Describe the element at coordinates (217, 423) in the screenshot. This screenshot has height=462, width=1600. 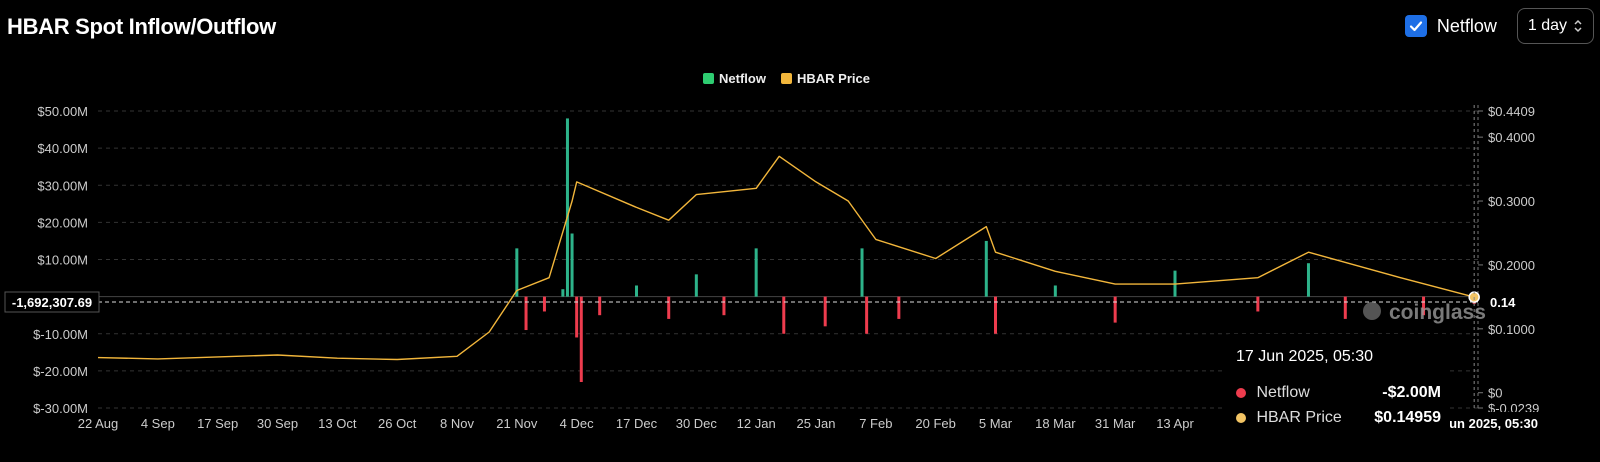
I see `x-tick-label: 17 Sep` at that location.